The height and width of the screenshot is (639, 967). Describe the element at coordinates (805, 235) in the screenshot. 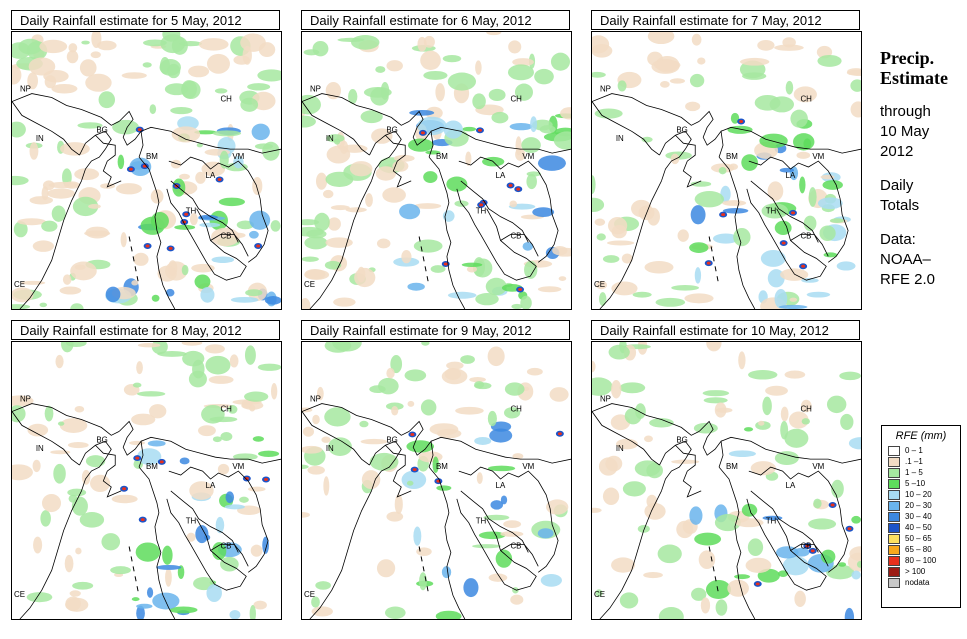

I see `country-label: CB` at that location.